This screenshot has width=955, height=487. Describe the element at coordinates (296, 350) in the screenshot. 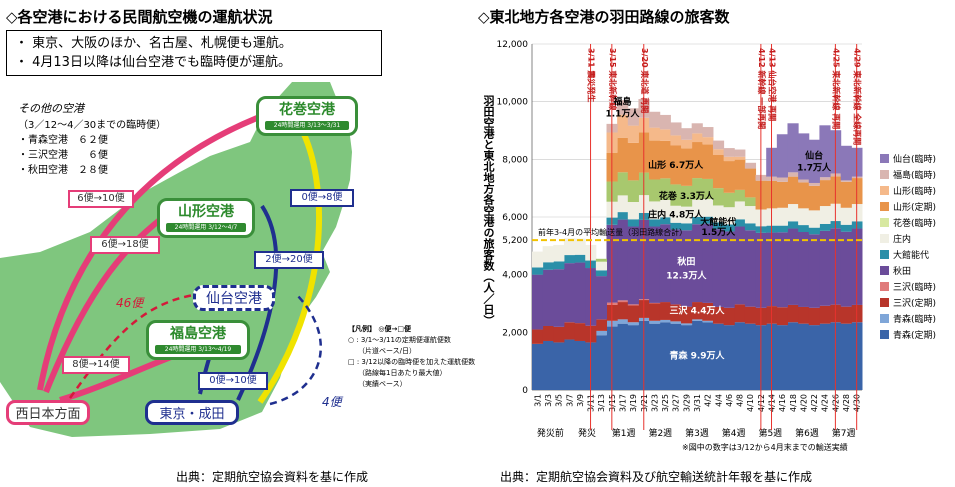

I see `route-tokyo-sendai` at that location.